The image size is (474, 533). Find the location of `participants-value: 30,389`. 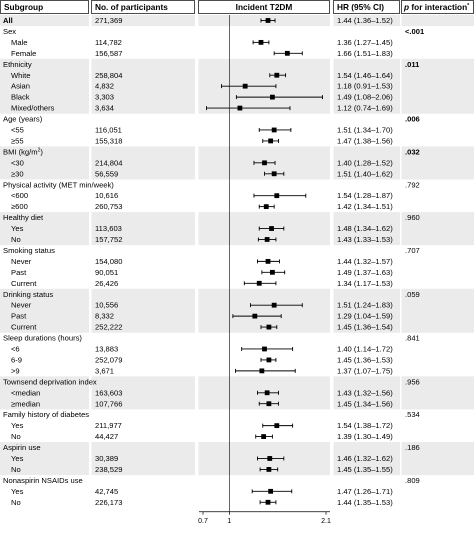

participants-value: 30,389 is located at coordinates (106, 458).